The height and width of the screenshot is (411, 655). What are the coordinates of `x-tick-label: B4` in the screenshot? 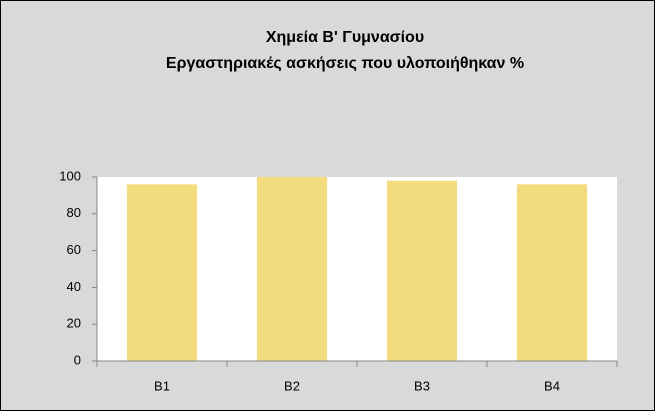 It's located at (552, 385).